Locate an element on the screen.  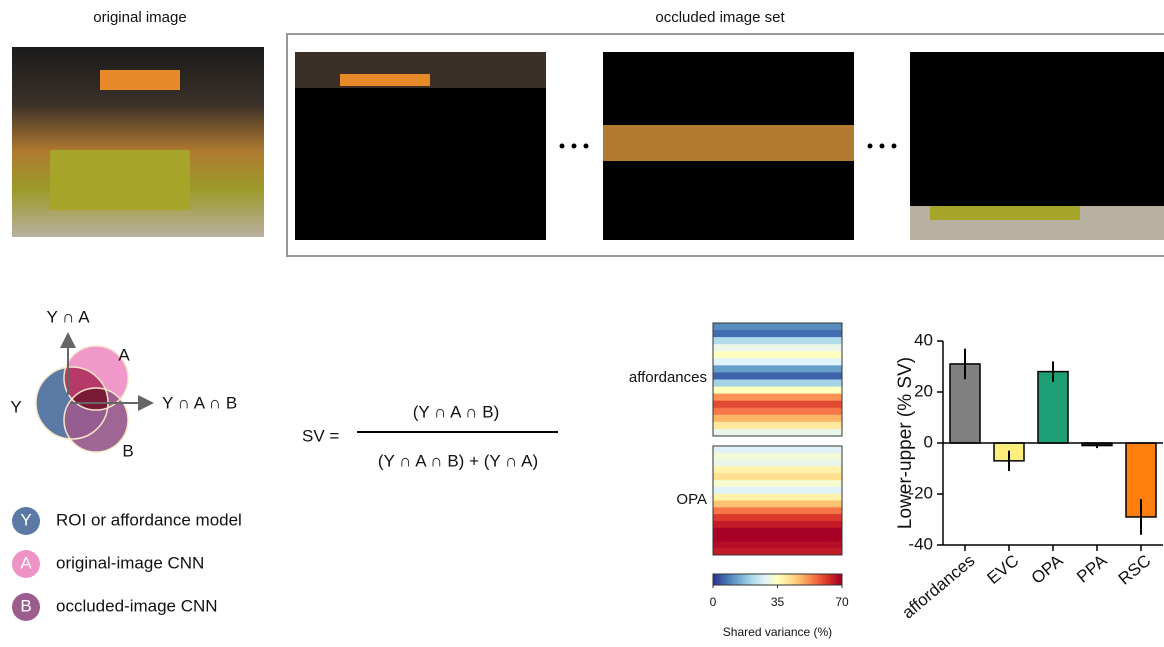
x-tick-label: EVC is located at coordinates (1002, 569).